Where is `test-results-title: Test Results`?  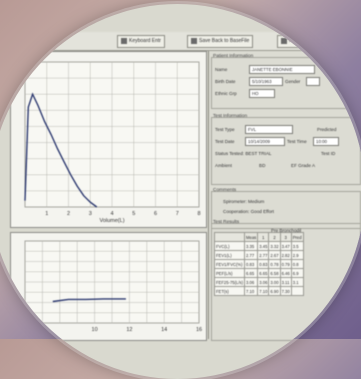 test-results-title: Test Results is located at coordinates (226, 222).